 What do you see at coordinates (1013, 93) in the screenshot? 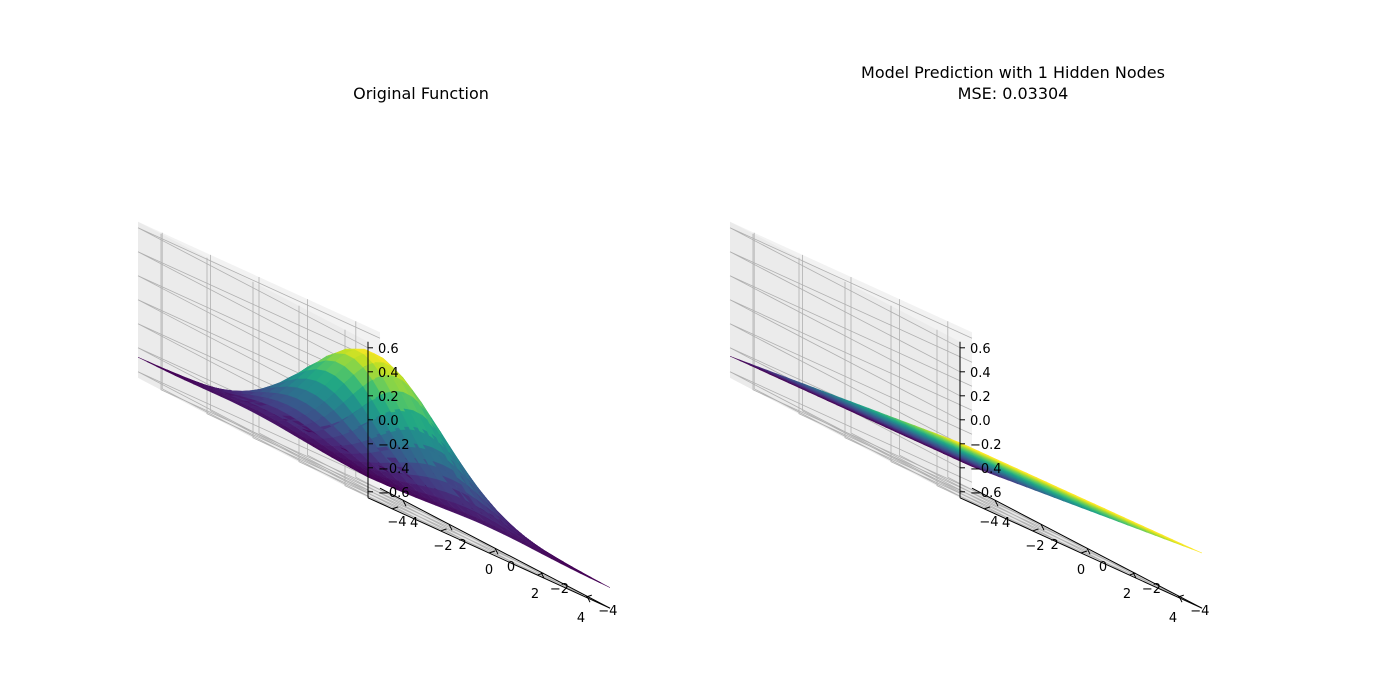
I see `subplot-subtitle: MSE: 0.03304` at bounding box center [1013, 93].